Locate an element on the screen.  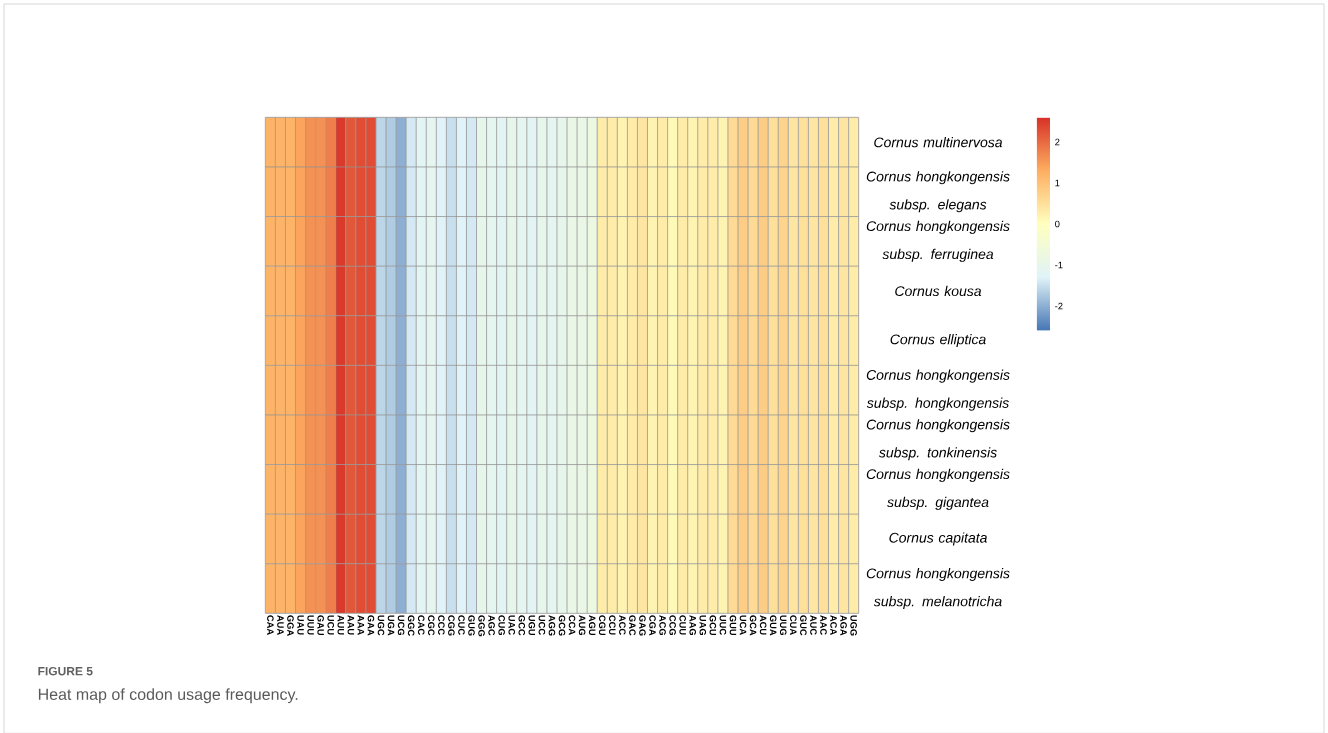
x-tick-label: GAA is located at coordinates (371, 625).